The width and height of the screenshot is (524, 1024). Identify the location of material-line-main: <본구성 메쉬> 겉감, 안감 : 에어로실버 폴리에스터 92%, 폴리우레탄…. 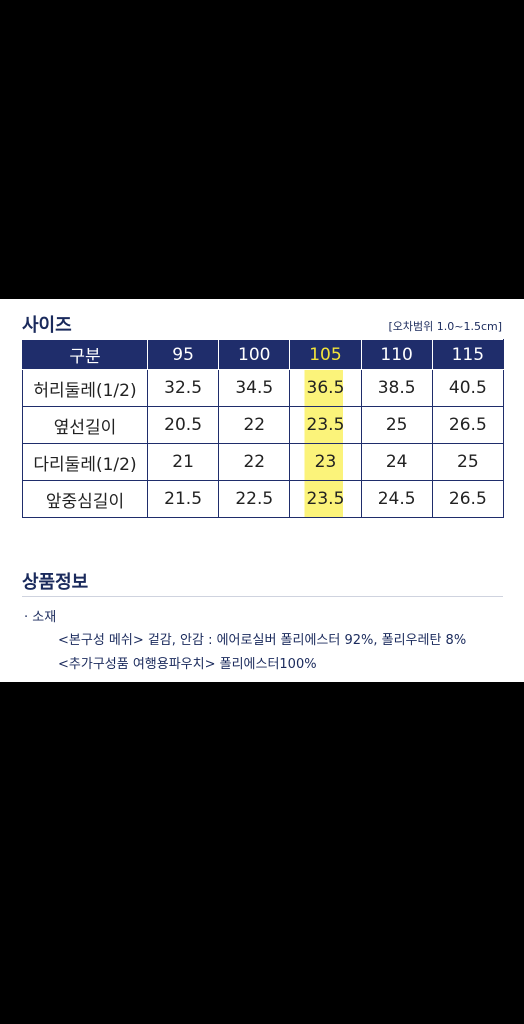
(262, 640).